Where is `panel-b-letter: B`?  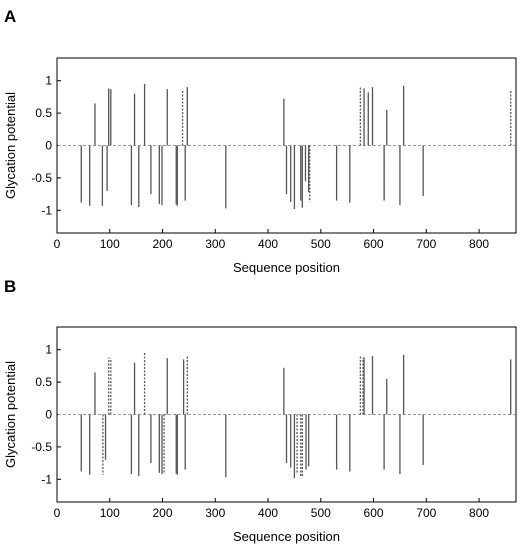 panel-b-letter: B is located at coordinates (10, 286).